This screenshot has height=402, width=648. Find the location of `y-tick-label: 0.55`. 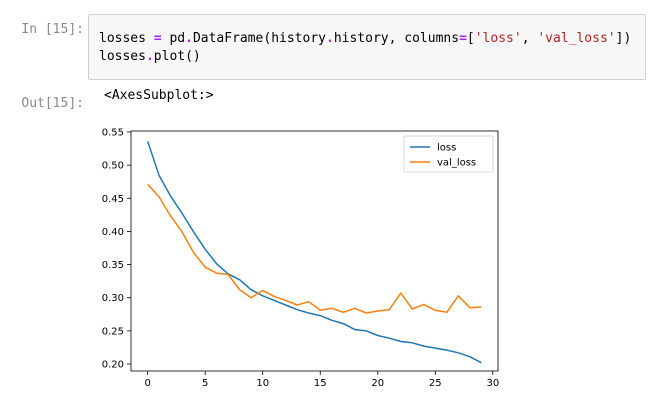

y-tick-label: 0.55 is located at coordinates (113, 132).